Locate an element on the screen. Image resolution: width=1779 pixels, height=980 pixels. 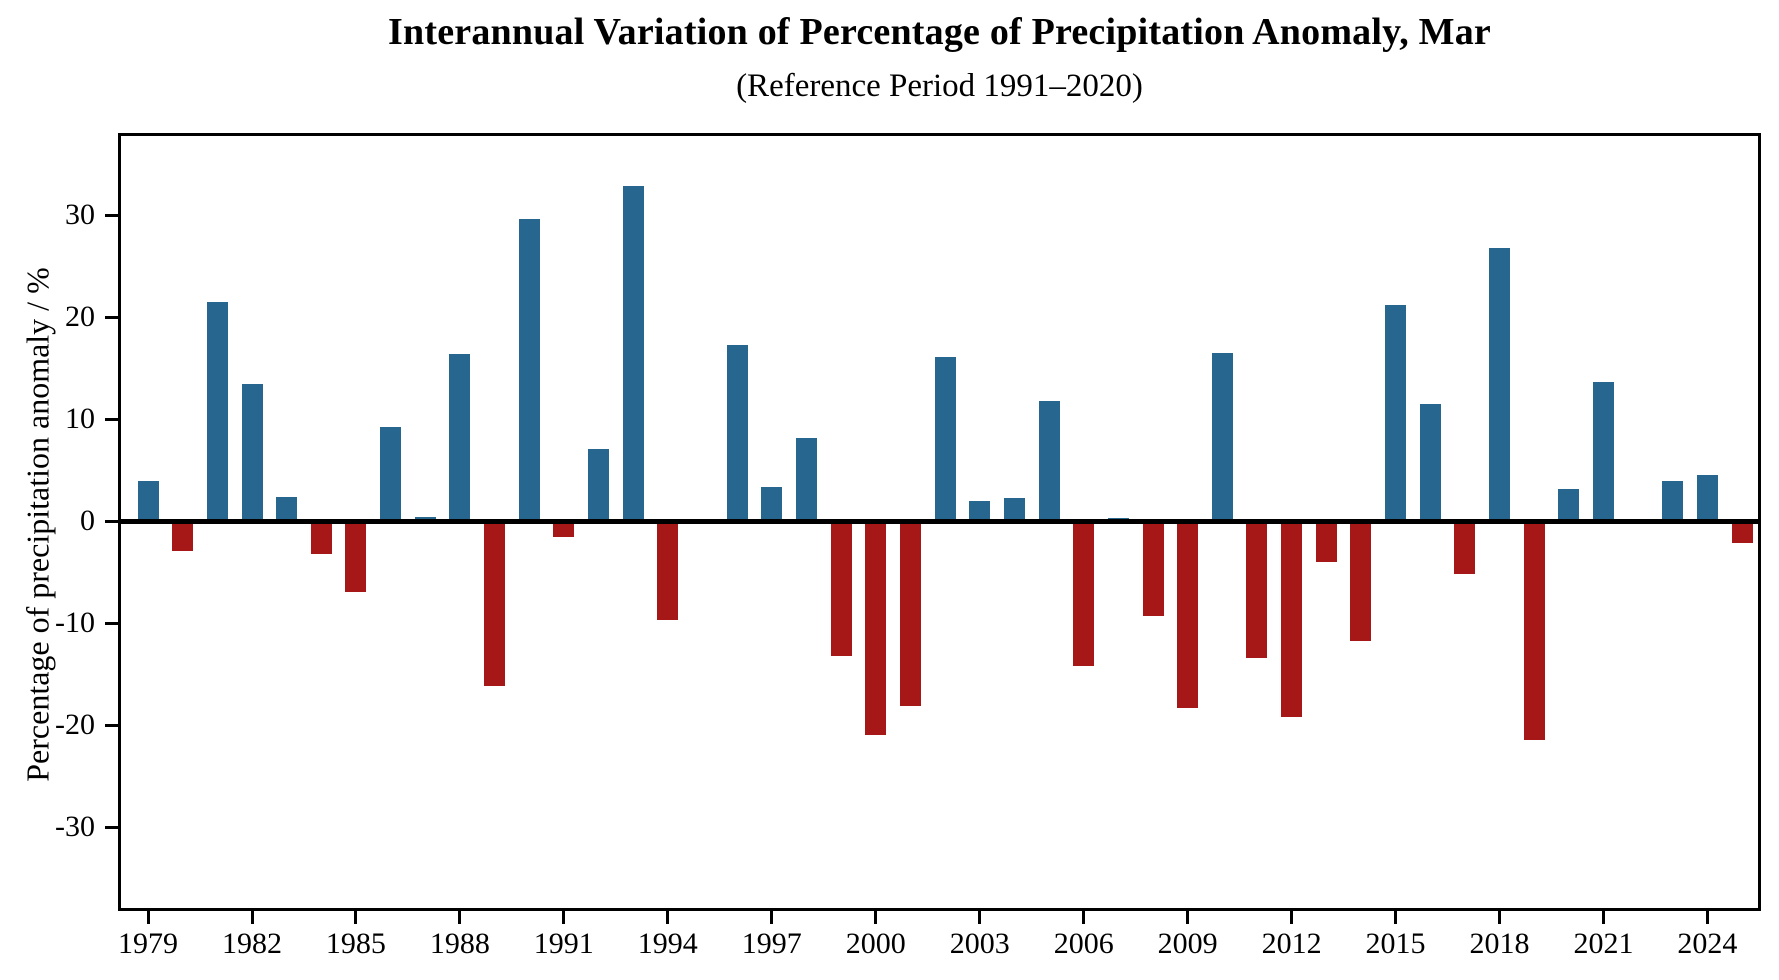
bar-2004 is located at coordinates (1014, 509).